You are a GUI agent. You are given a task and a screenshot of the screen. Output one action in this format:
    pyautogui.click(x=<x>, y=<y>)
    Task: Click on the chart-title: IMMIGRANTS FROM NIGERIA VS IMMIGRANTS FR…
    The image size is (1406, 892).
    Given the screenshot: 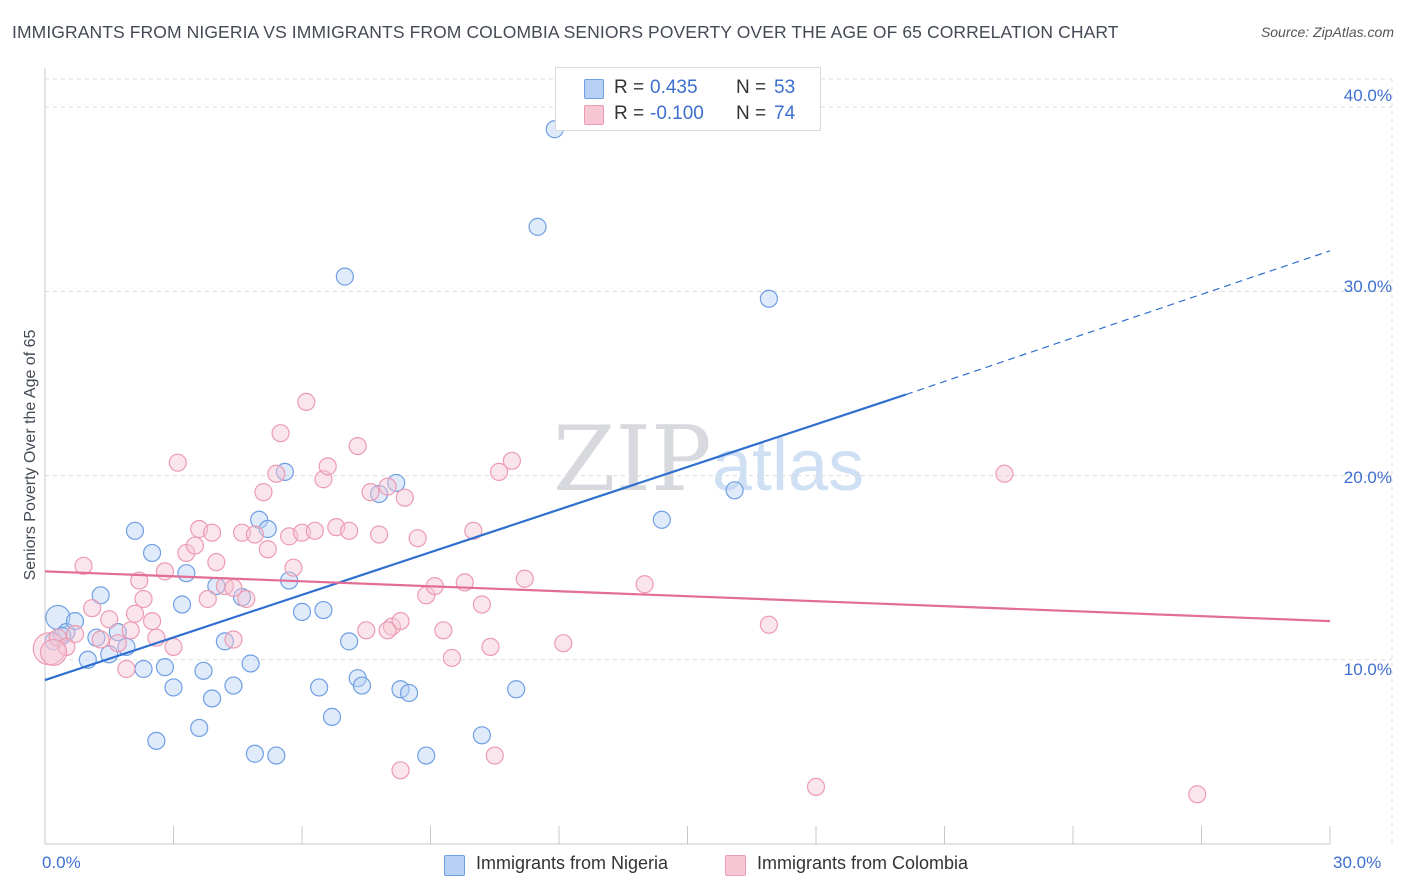 What is the action you would take?
    pyautogui.click(x=565, y=32)
    